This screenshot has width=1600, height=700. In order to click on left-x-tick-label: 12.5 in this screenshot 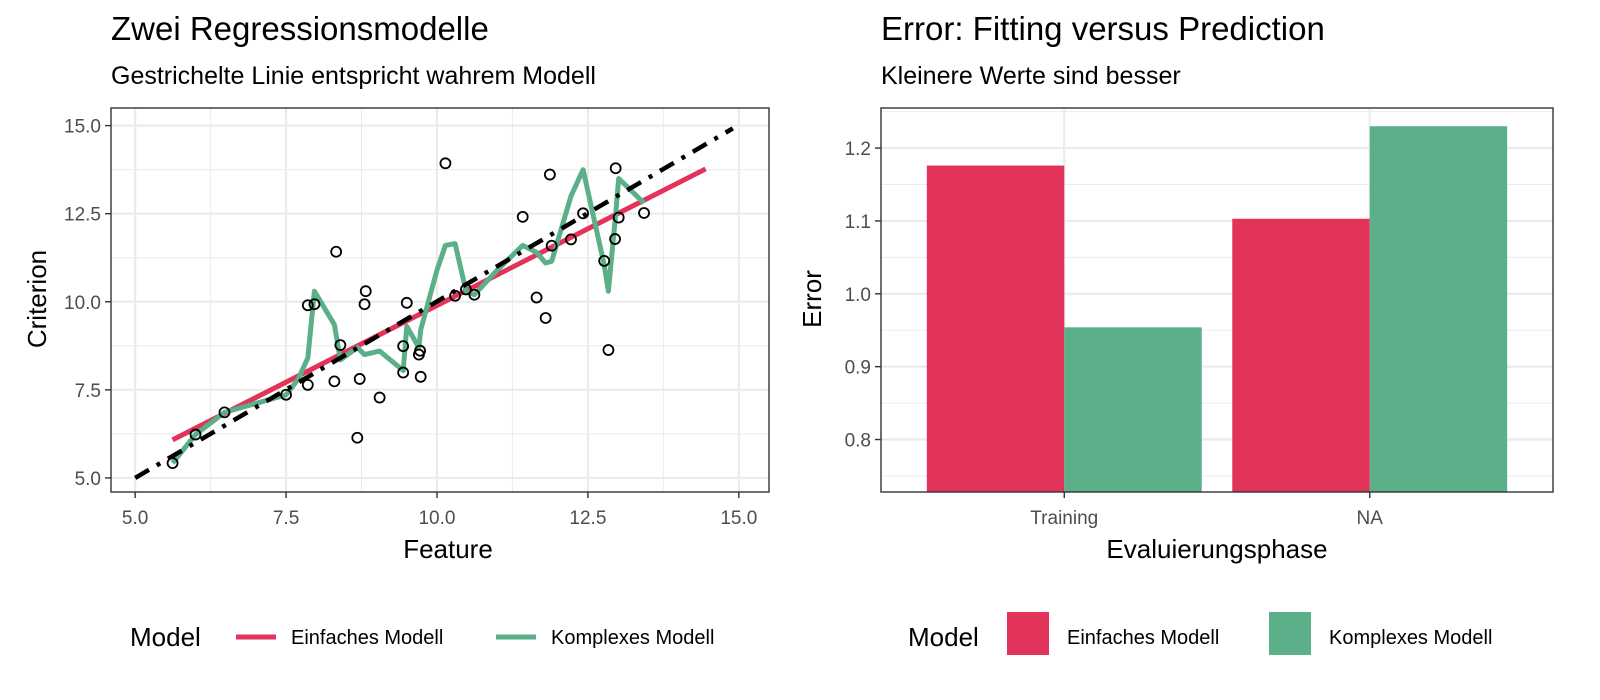, I will do `click(587, 518)`.